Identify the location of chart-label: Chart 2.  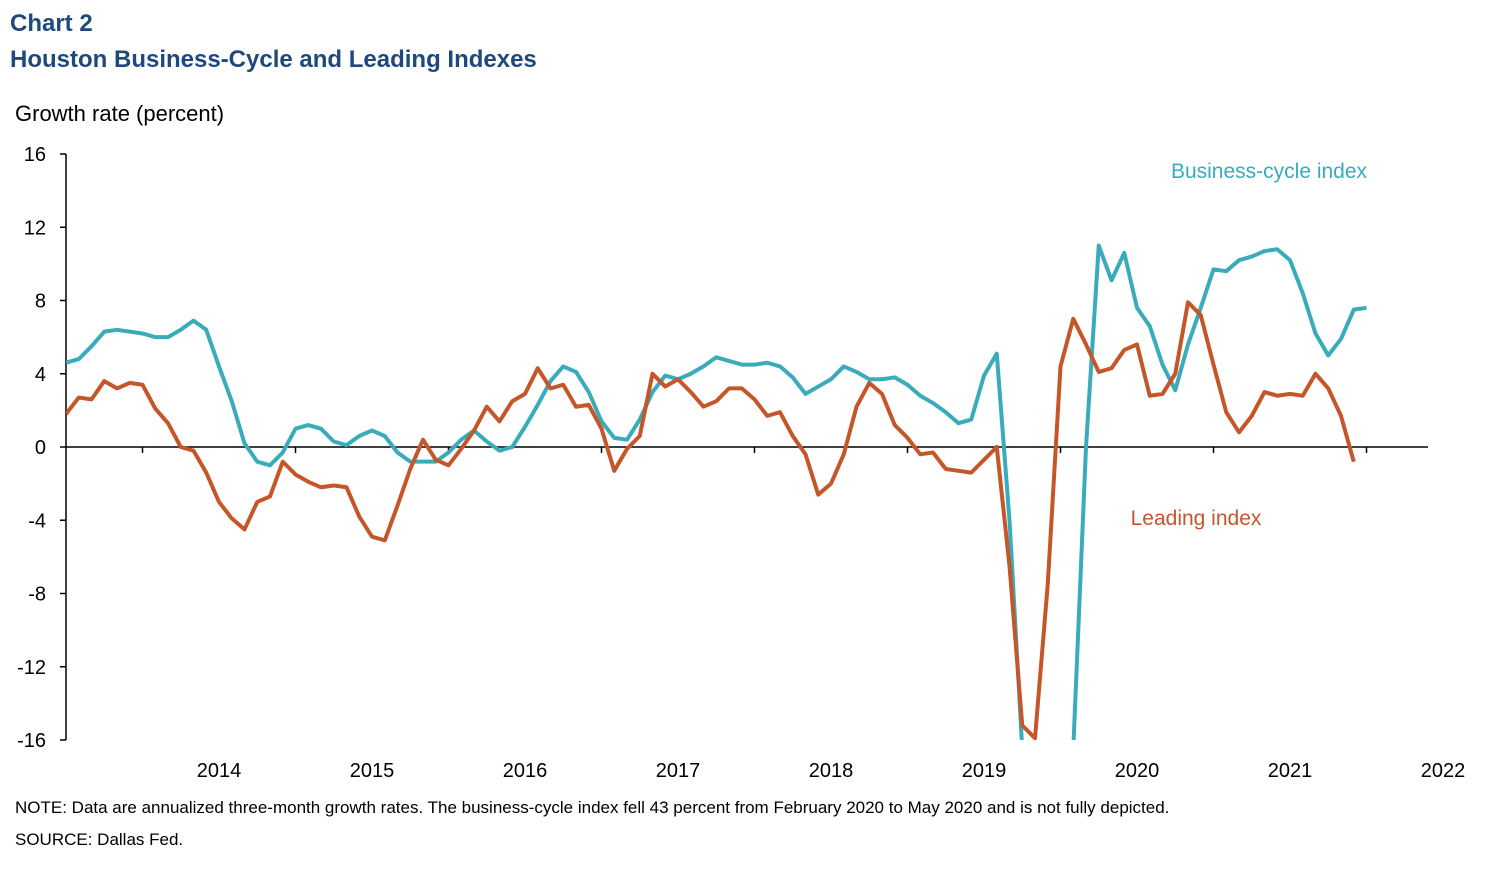
(51, 23).